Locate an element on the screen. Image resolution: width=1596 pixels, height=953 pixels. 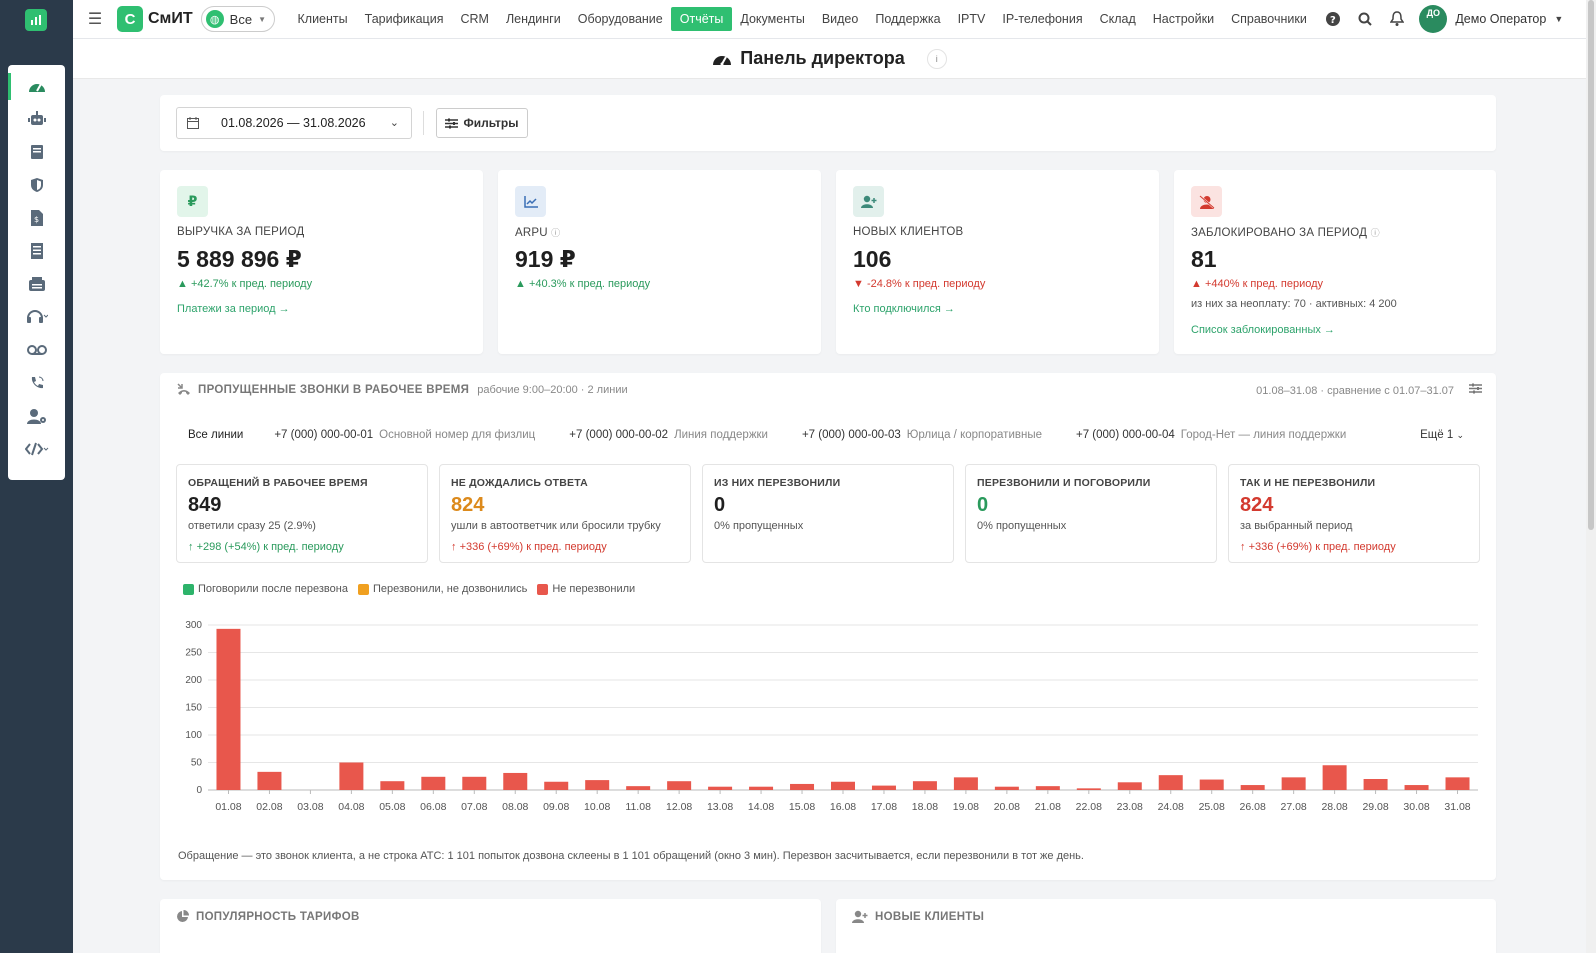
nav-item: Справочники is located at coordinates (1269, 19).